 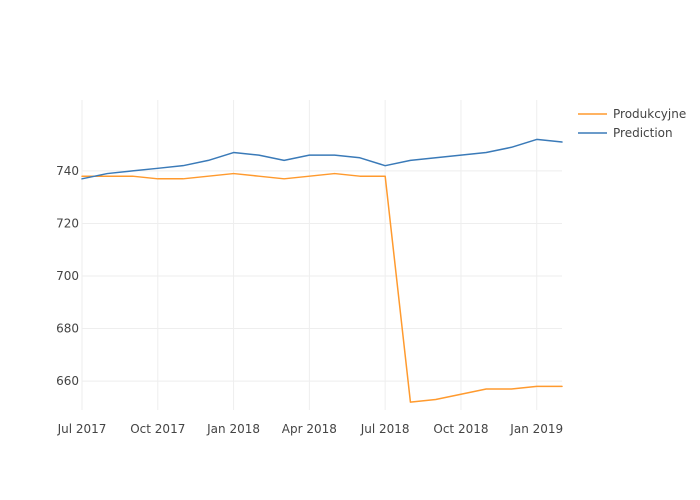 I want to click on y-tick-label: 740, so click(x=67, y=171).